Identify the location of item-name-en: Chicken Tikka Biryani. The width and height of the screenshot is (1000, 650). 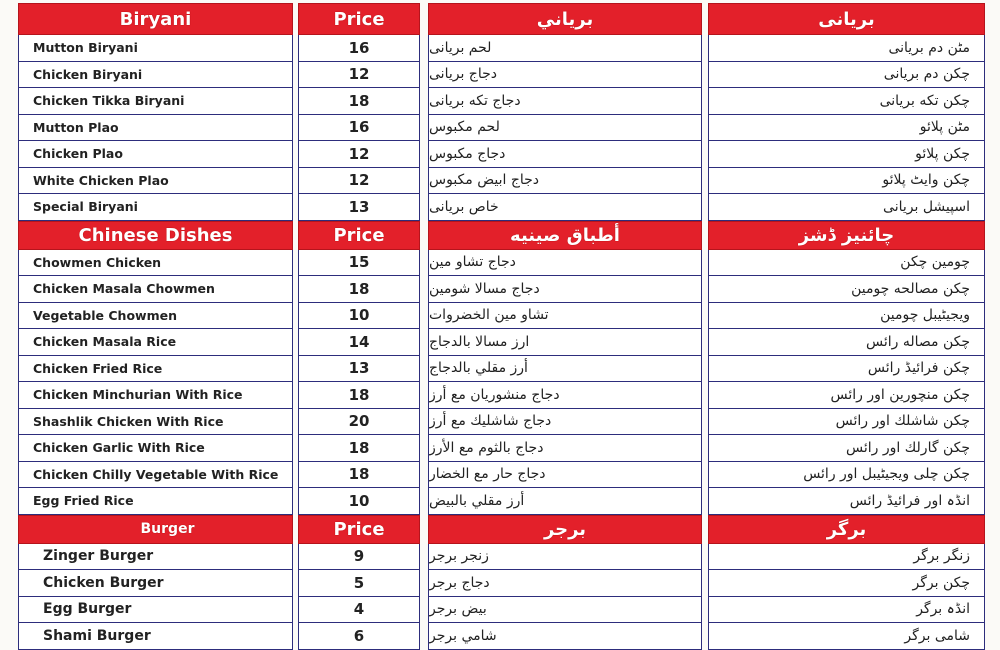
(155, 101).